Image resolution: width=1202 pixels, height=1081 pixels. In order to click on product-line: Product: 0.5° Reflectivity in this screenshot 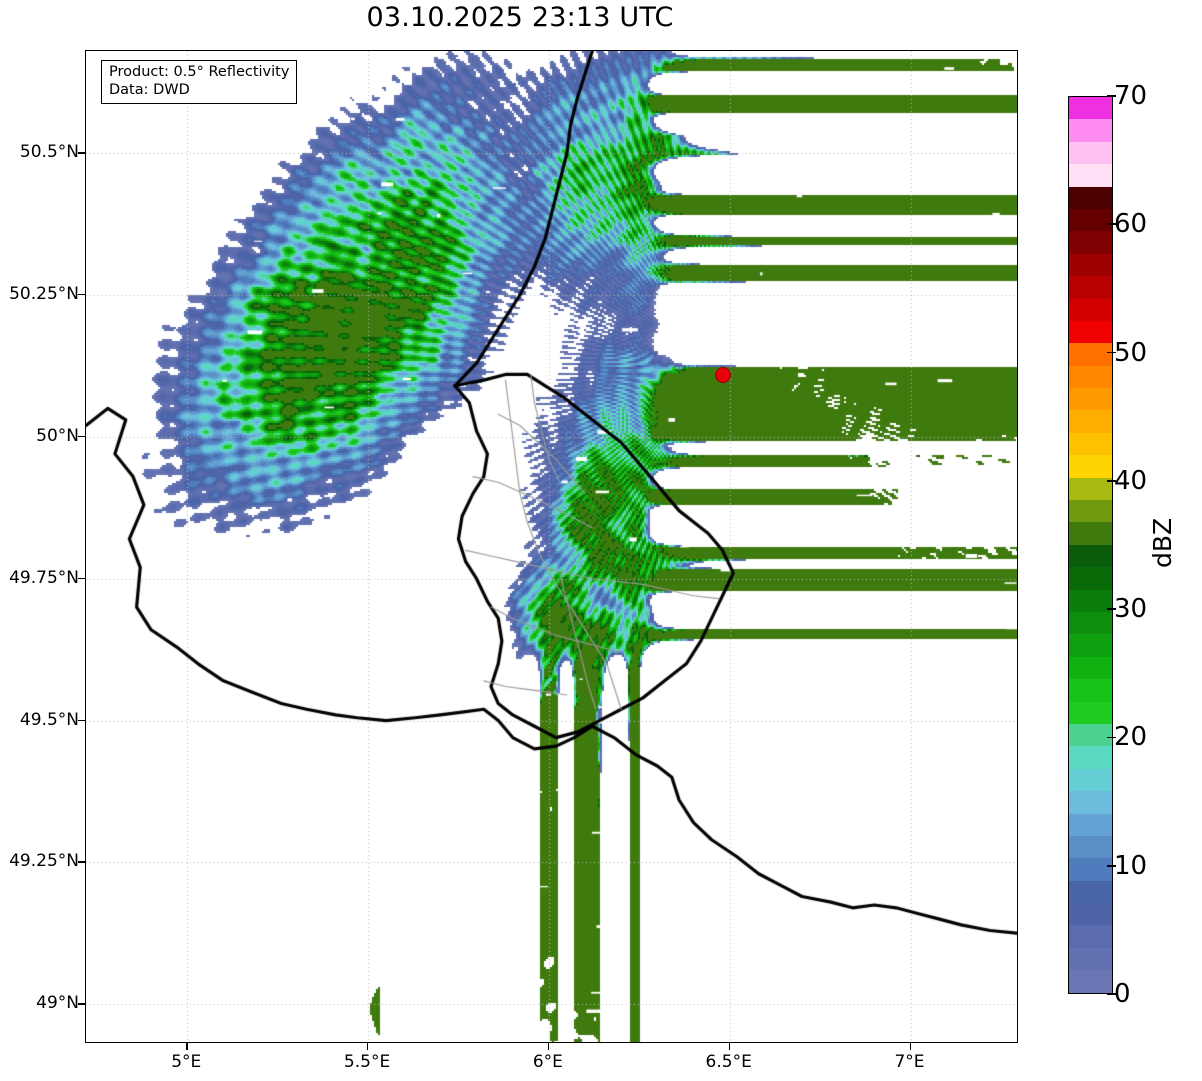, I will do `click(199, 72)`.